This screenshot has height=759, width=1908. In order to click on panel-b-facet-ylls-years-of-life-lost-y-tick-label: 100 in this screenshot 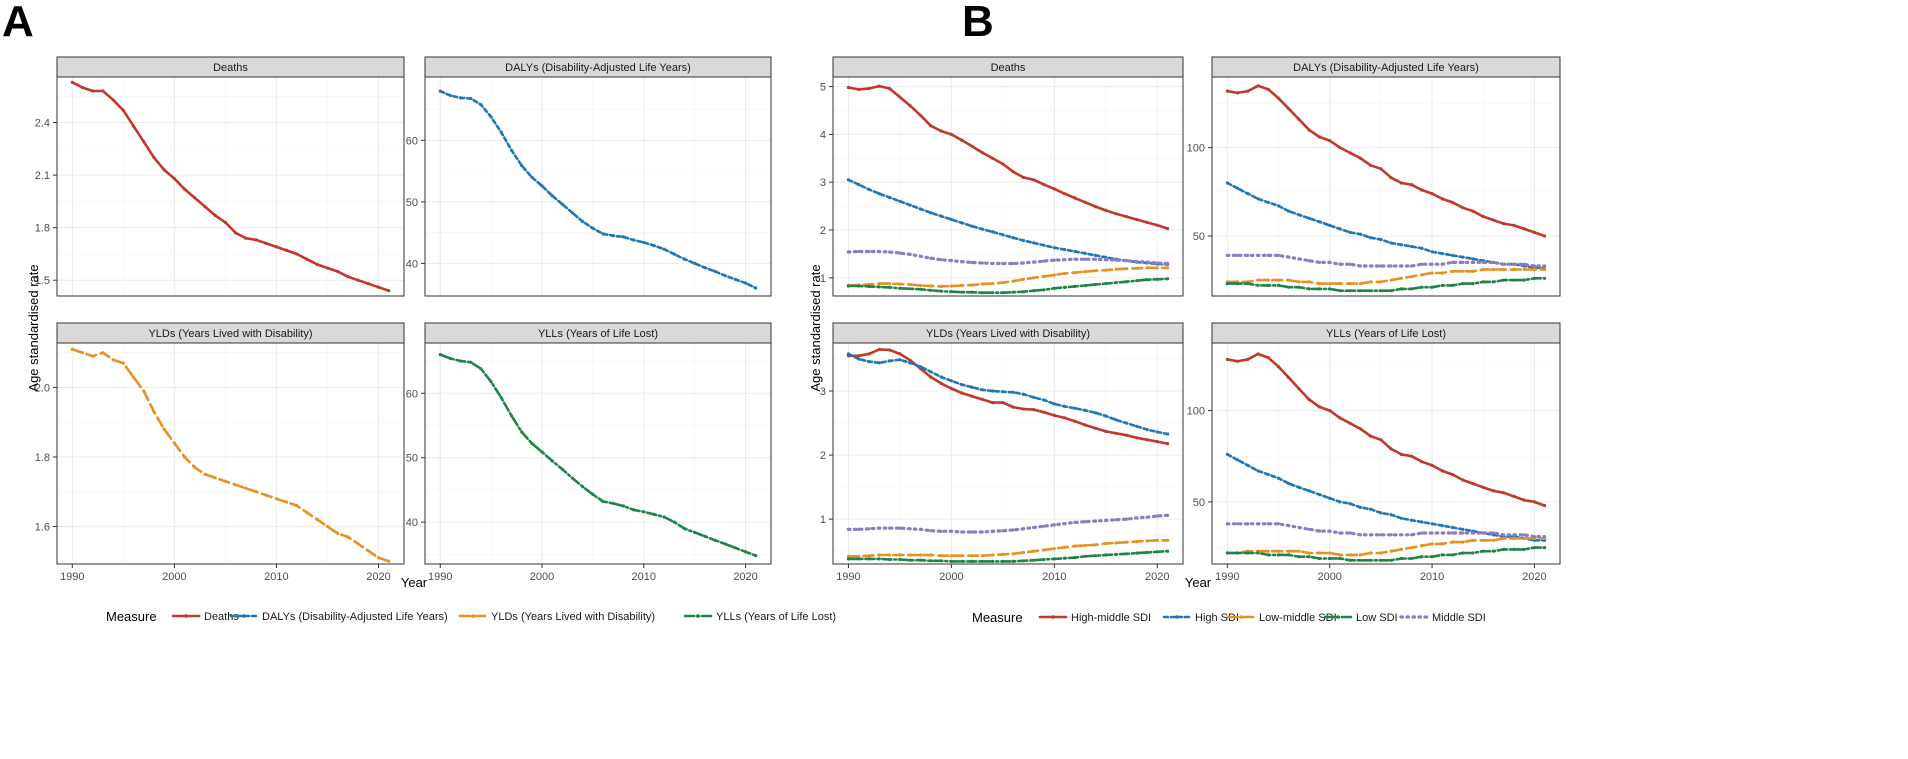, I will do `click(1196, 412)`.